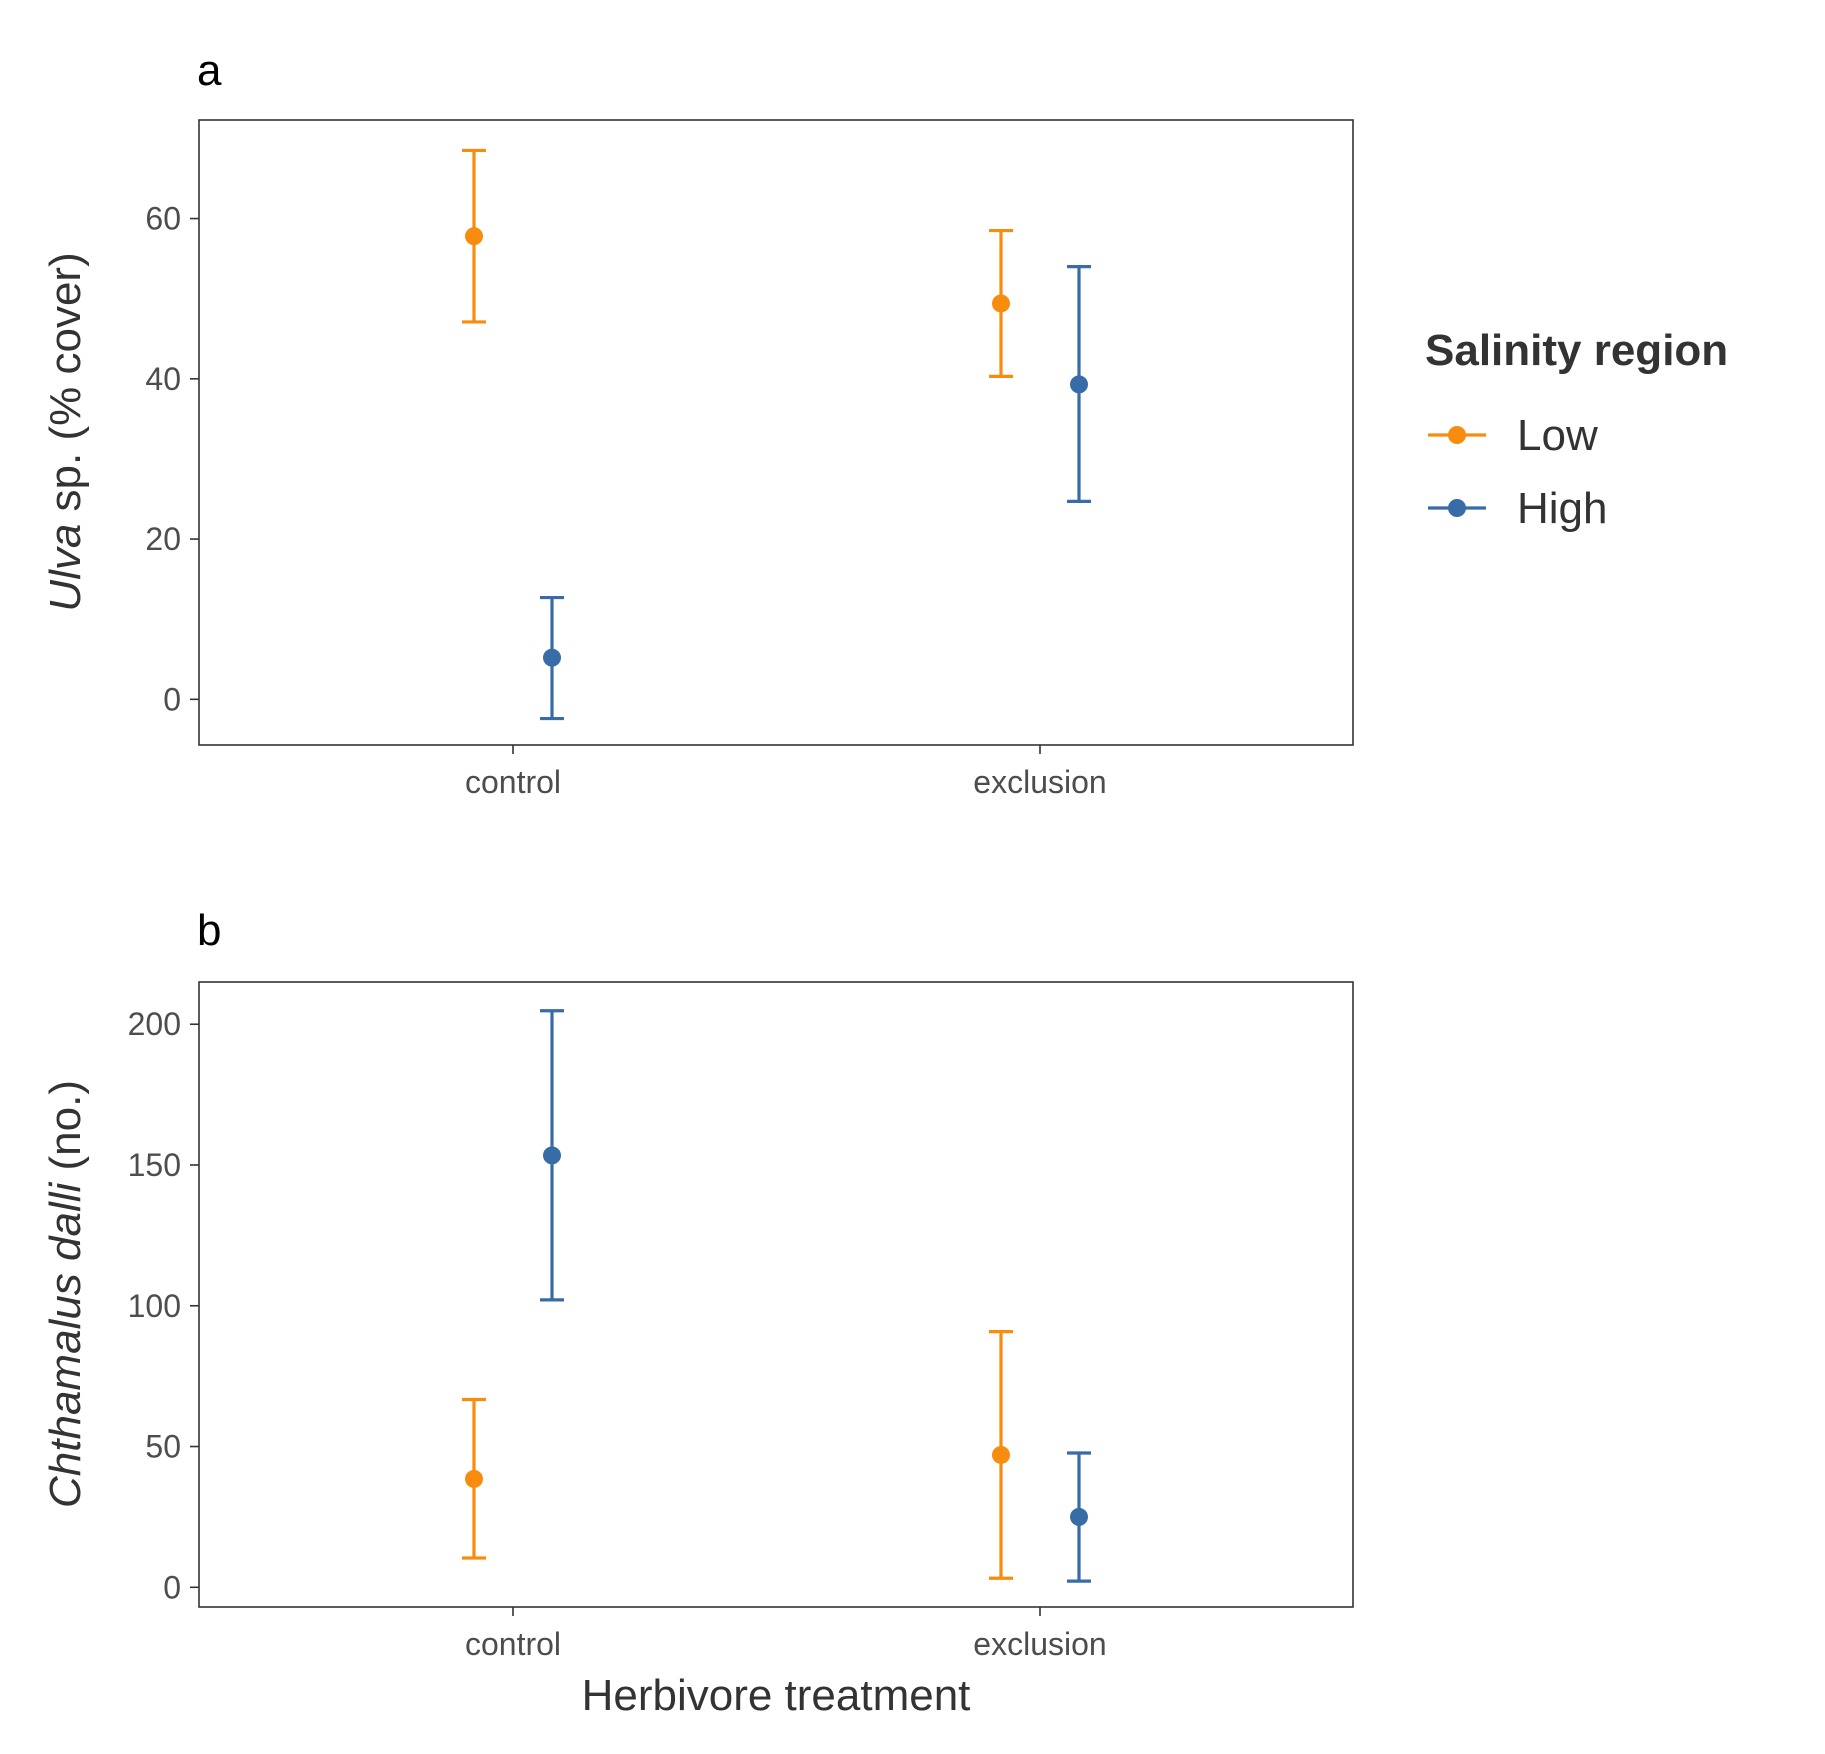 This screenshot has height=1754, width=1825. What do you see at coordinates (776, 1695) in the screenshot?
I see `x-axis-title: Herbivore treatment` at bounding box center [776, 1695].